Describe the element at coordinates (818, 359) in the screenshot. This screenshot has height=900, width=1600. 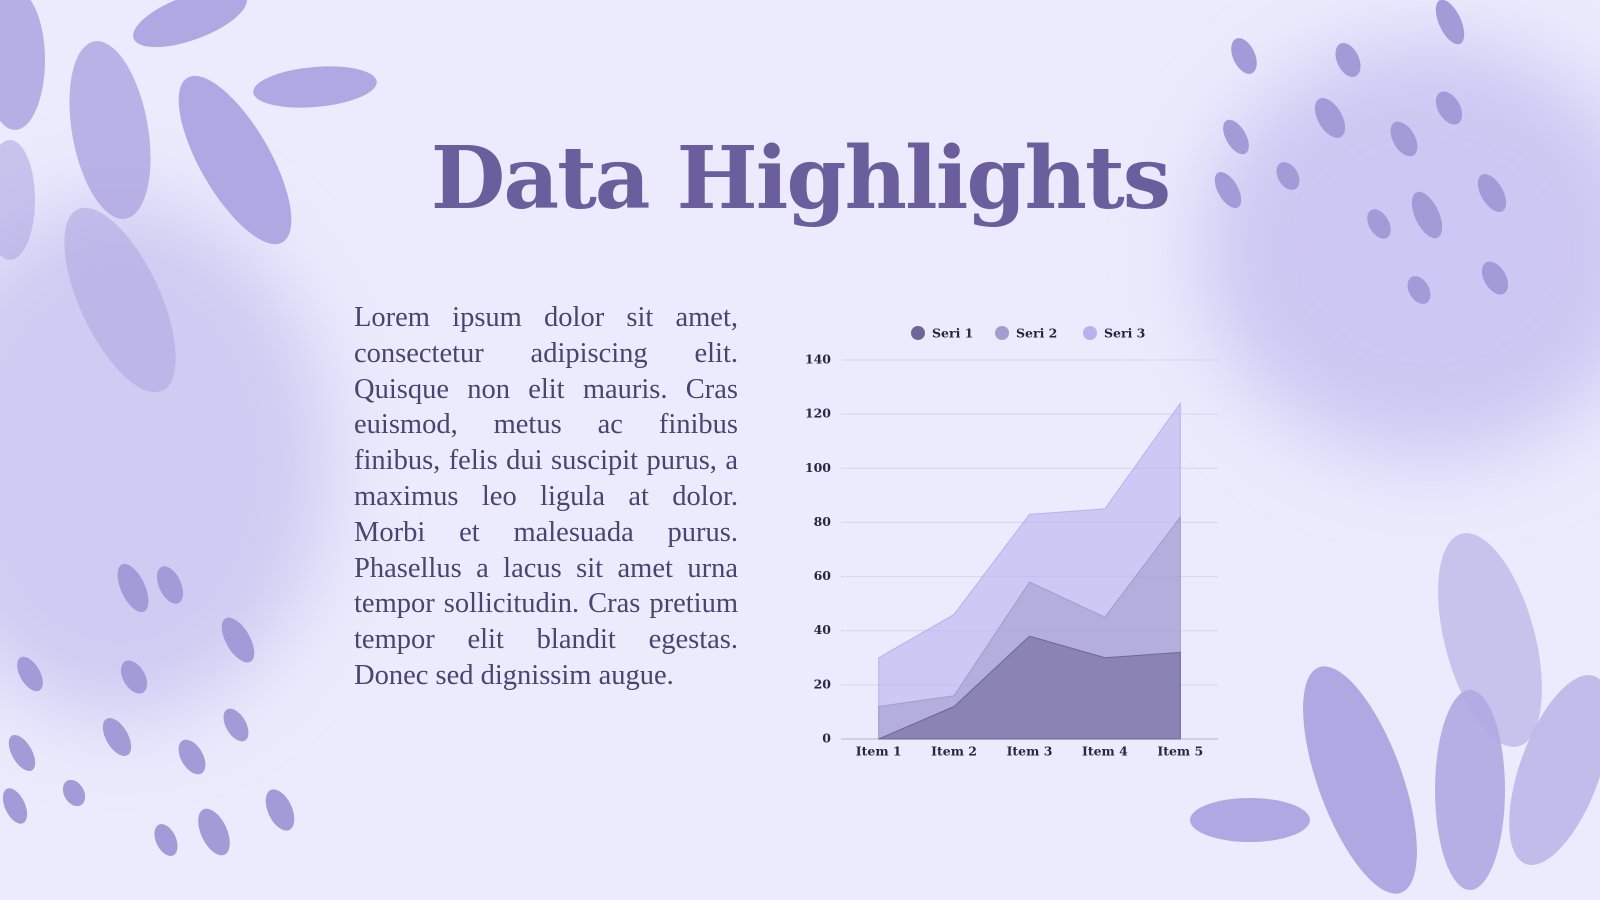
I see `y-tick-label: 140` at that location.